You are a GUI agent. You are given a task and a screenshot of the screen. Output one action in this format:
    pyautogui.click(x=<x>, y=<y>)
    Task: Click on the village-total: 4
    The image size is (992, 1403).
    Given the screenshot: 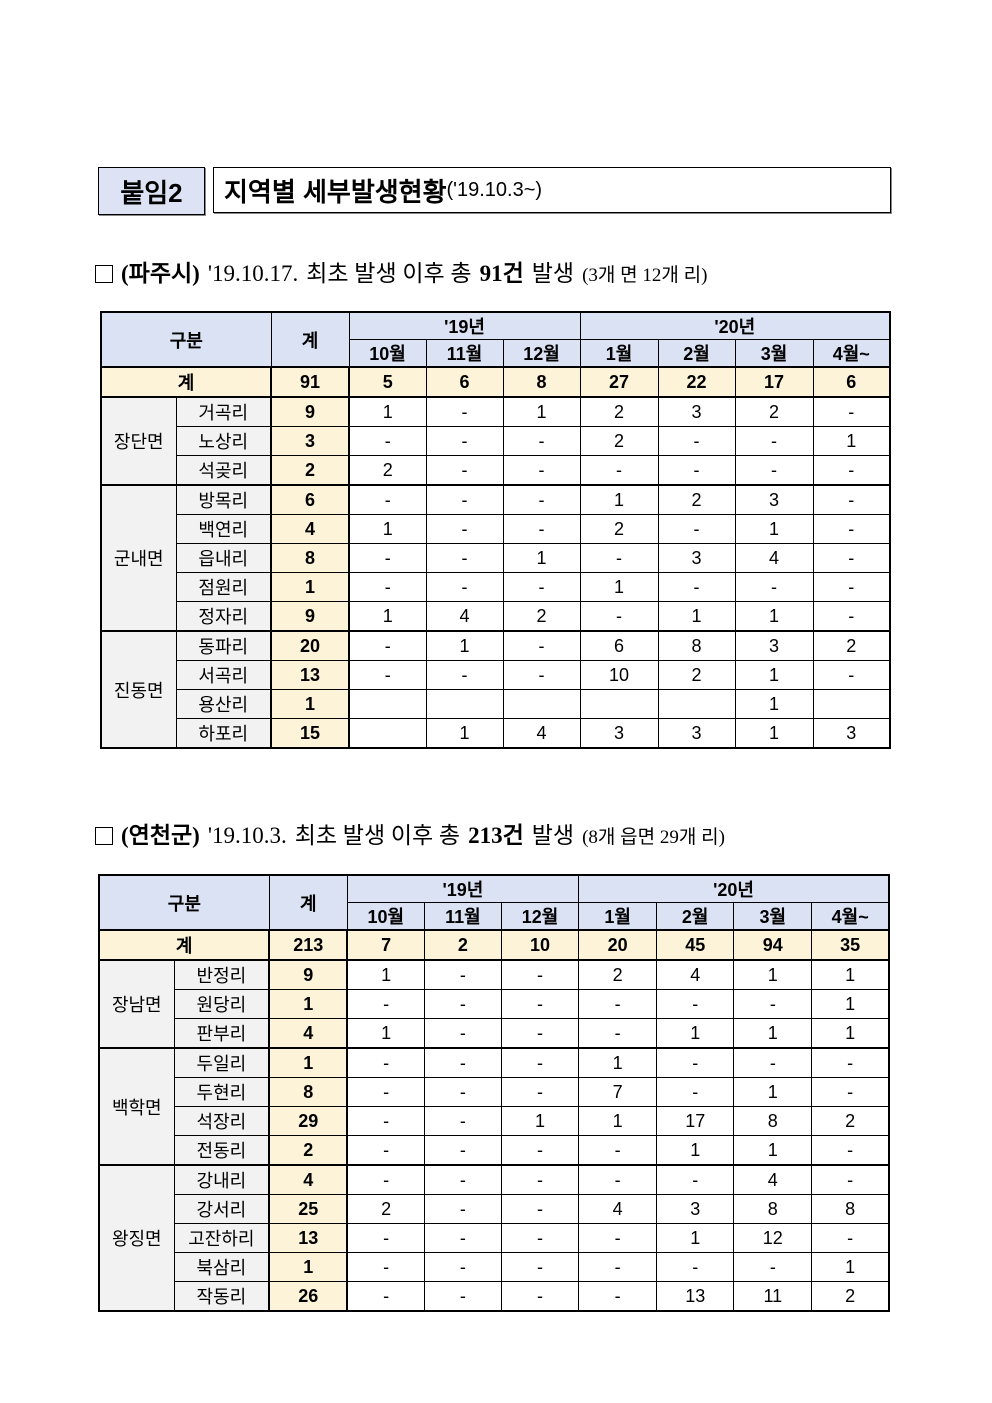 What is the action you would take?
    pyautogui.click(x=308, y=1033)
    